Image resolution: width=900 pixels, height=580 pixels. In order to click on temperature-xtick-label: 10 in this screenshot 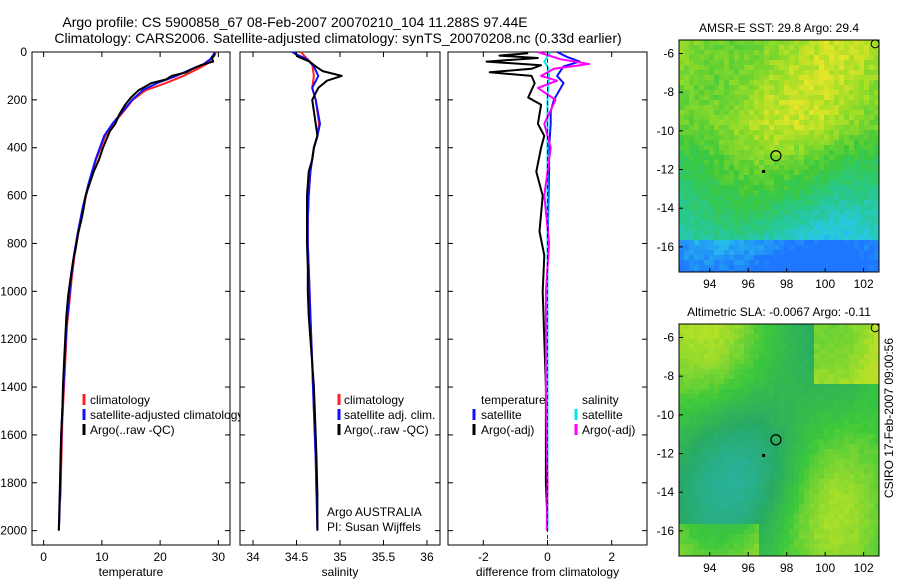, I will do `click(102, 557)`.